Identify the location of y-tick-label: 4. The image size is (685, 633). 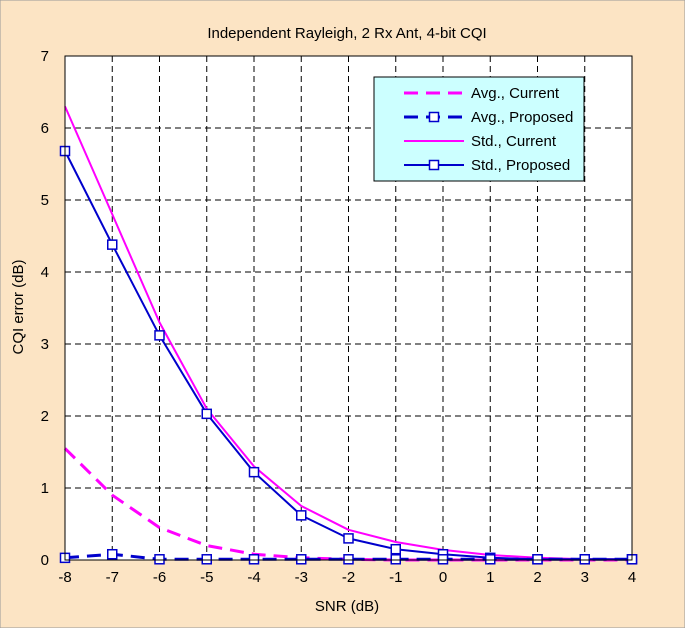
(45, 272).